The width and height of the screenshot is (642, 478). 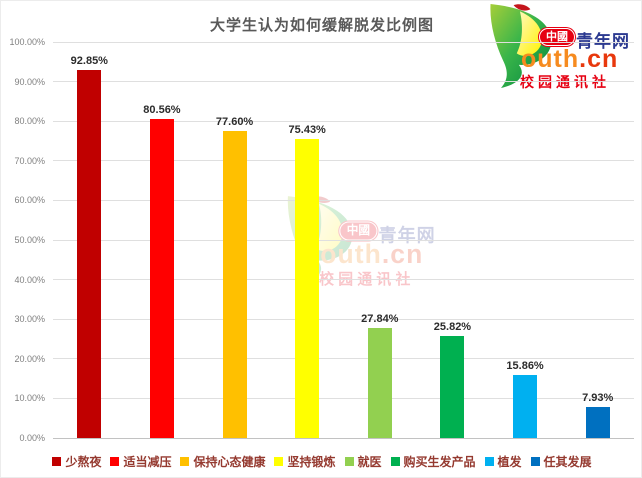 I want to click on watermark-logo: 中國 青年网 outh.cn 校园通讯社, so click(x=364, y=241).